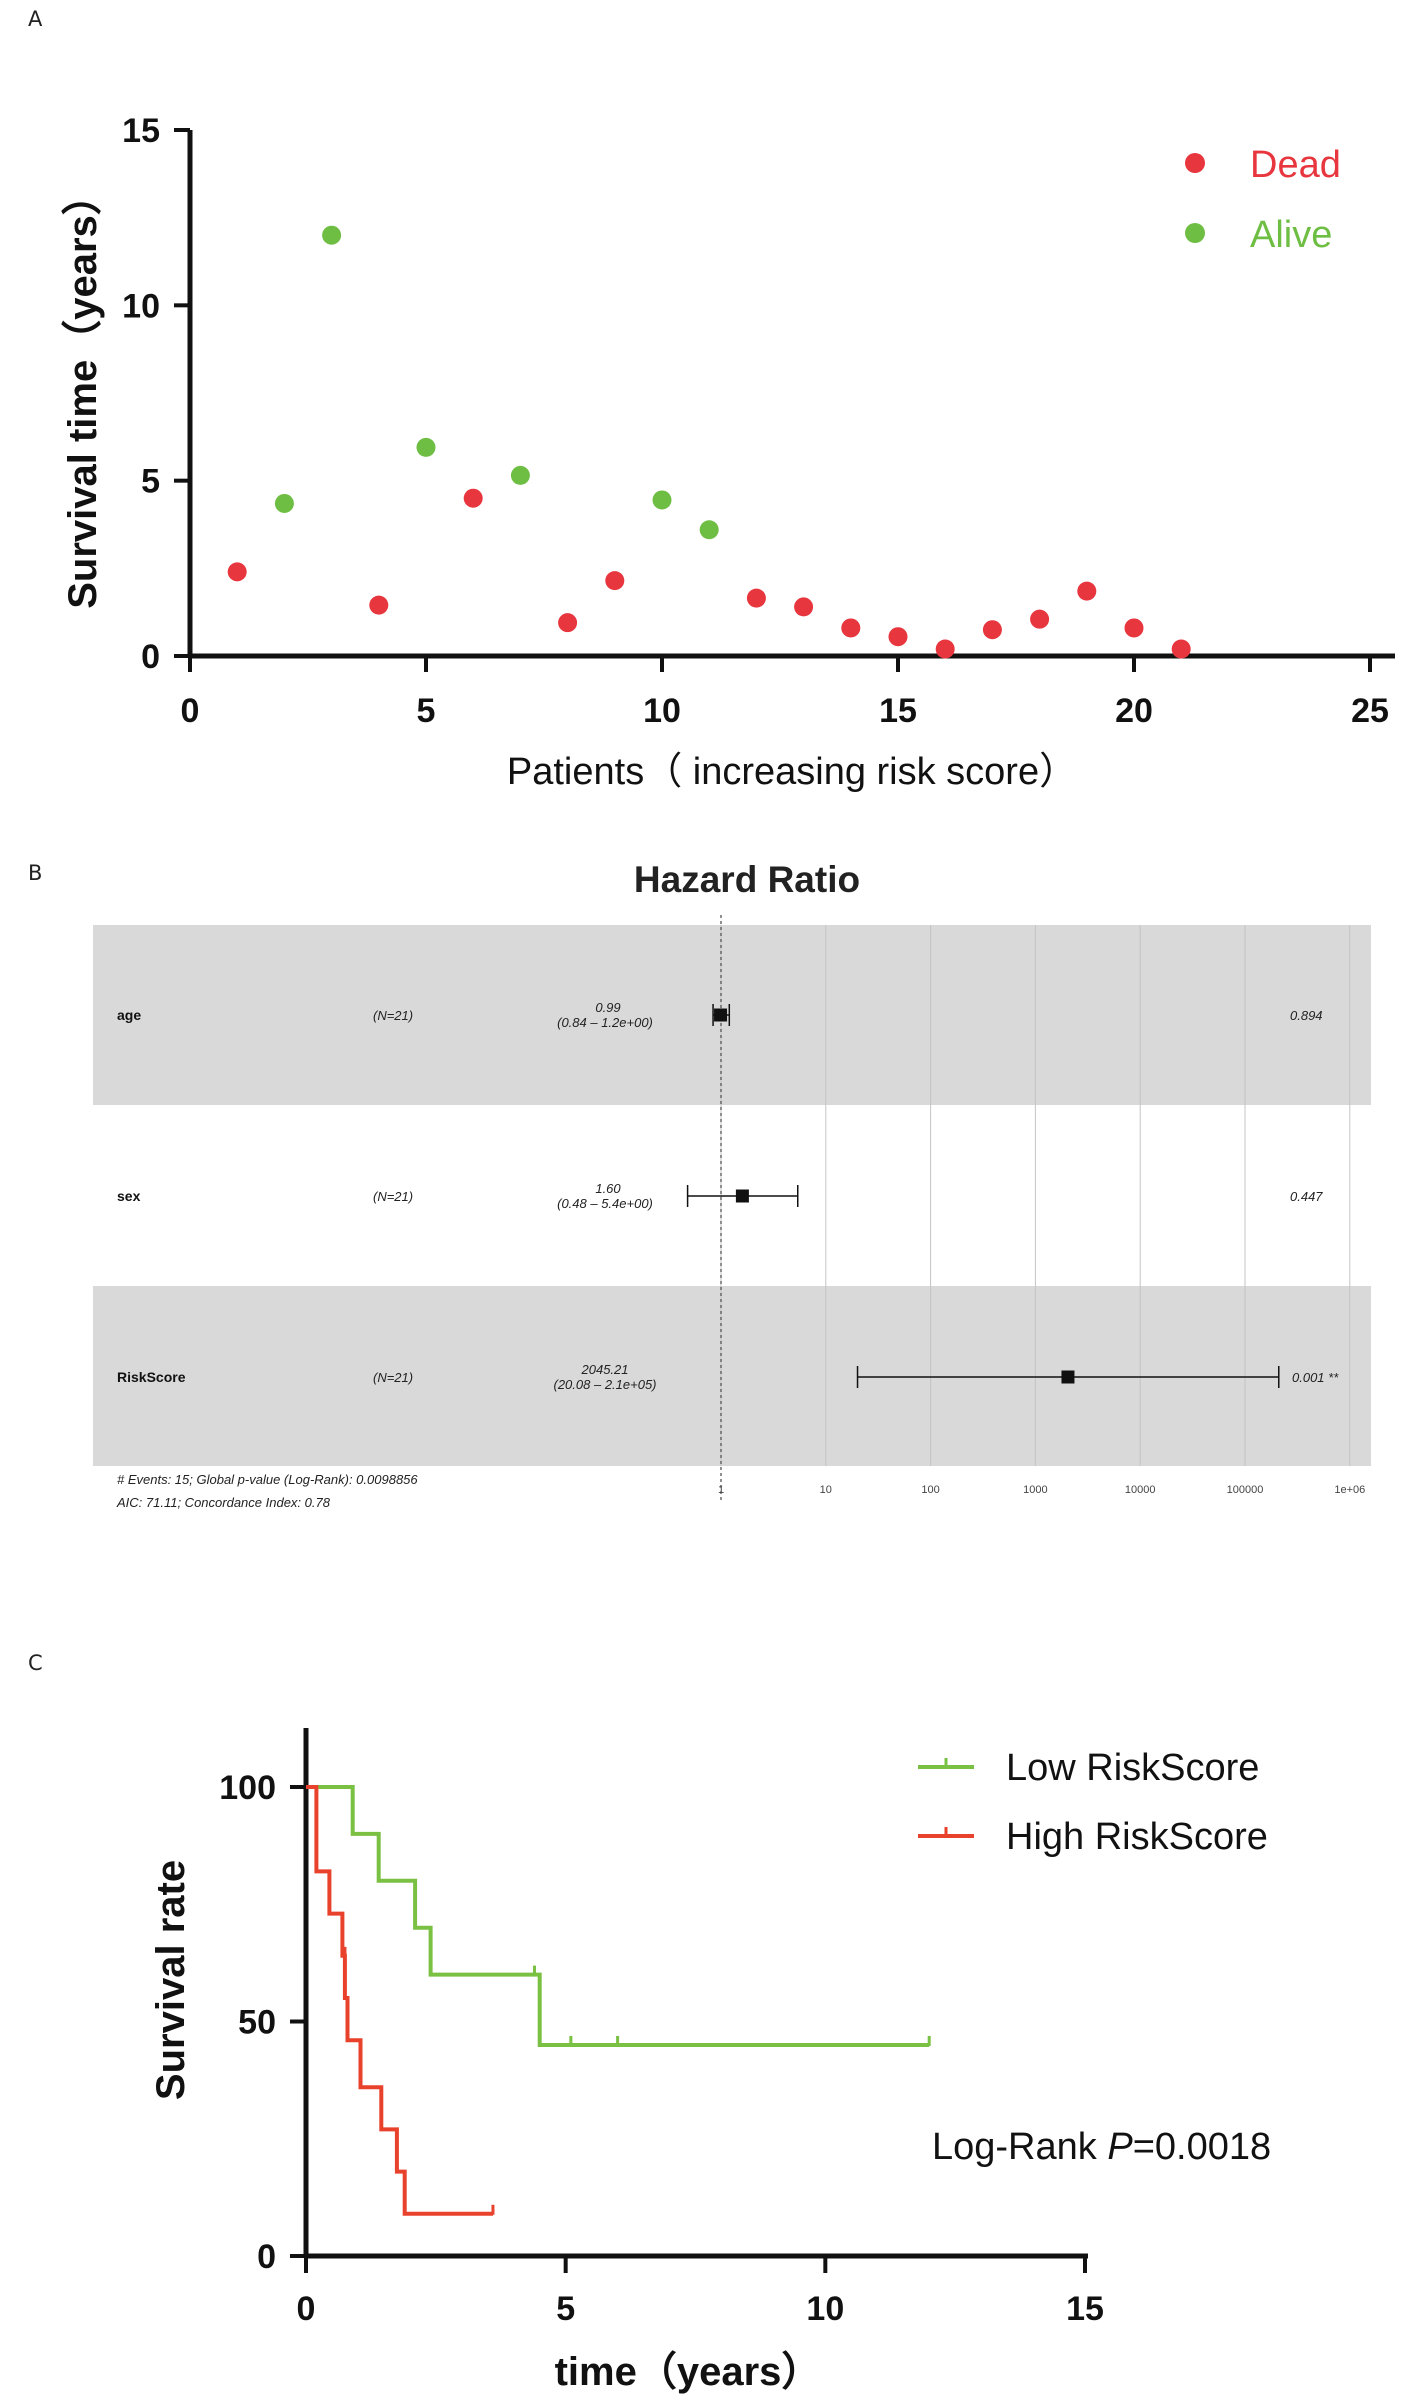 The height and width of the screenshot is (2395, 1417). What do you see at coordinates (1137, 1837) in the screenshot?
I see `c-legend-high-label: High RiskScore` at bounding box center [1137, 1837].